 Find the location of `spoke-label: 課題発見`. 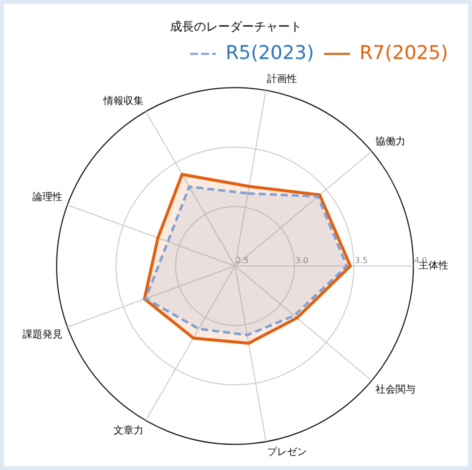

spoke-label: 課題発見 is located at coordinates (42, 334).